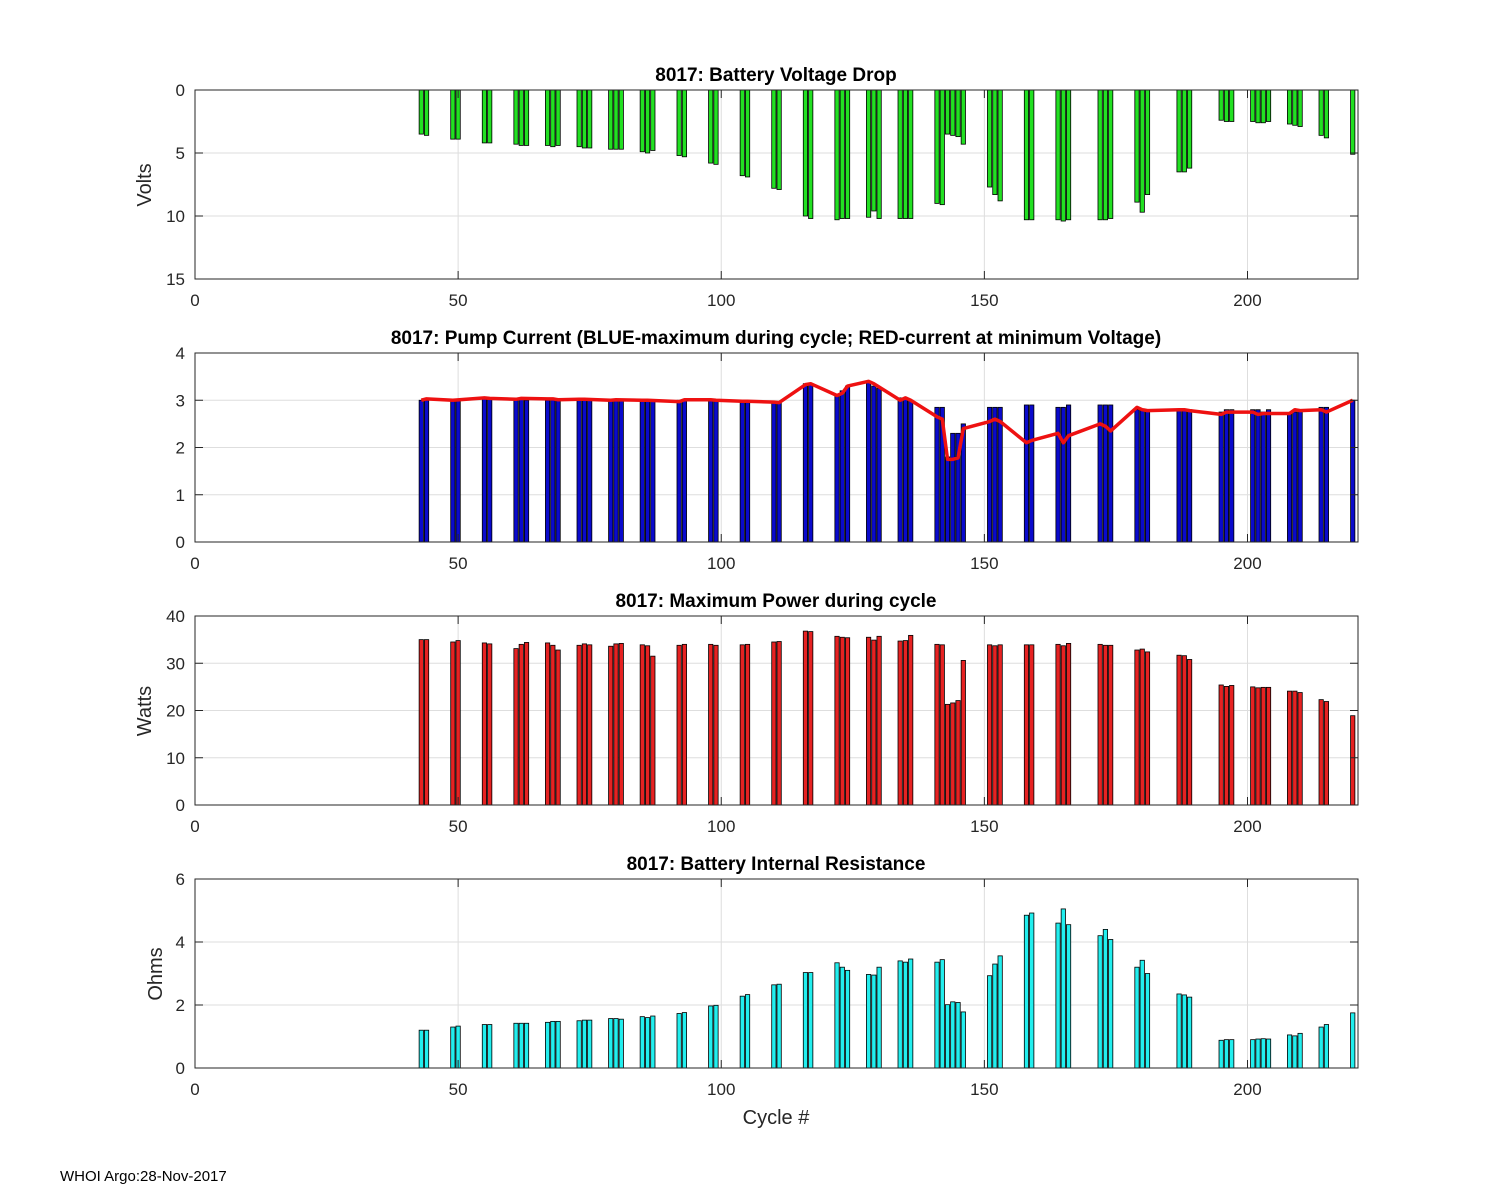  Describe the element at coordinates (776, 864) in the screenshot. I see `internal-resistance-title: 8017: Battery Internal Resistance` at that location.